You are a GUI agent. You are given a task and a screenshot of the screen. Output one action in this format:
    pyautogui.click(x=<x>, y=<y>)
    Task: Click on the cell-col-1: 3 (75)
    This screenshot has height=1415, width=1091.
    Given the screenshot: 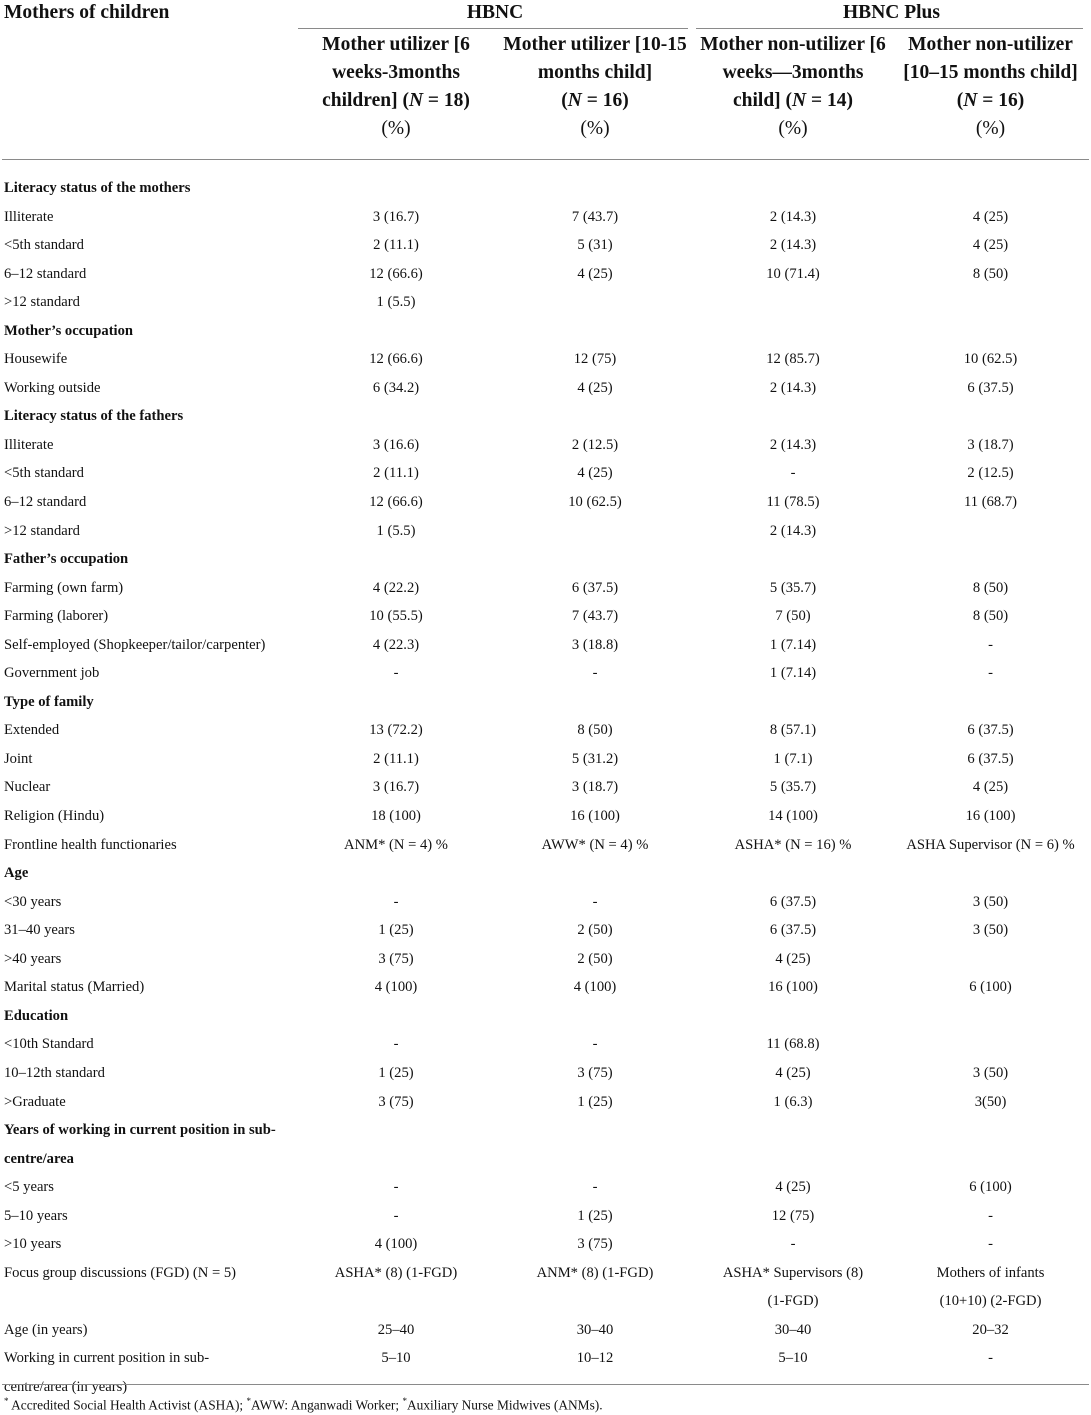 What is the action you would take?
    pyautogui.click(x=396, y=958)
    